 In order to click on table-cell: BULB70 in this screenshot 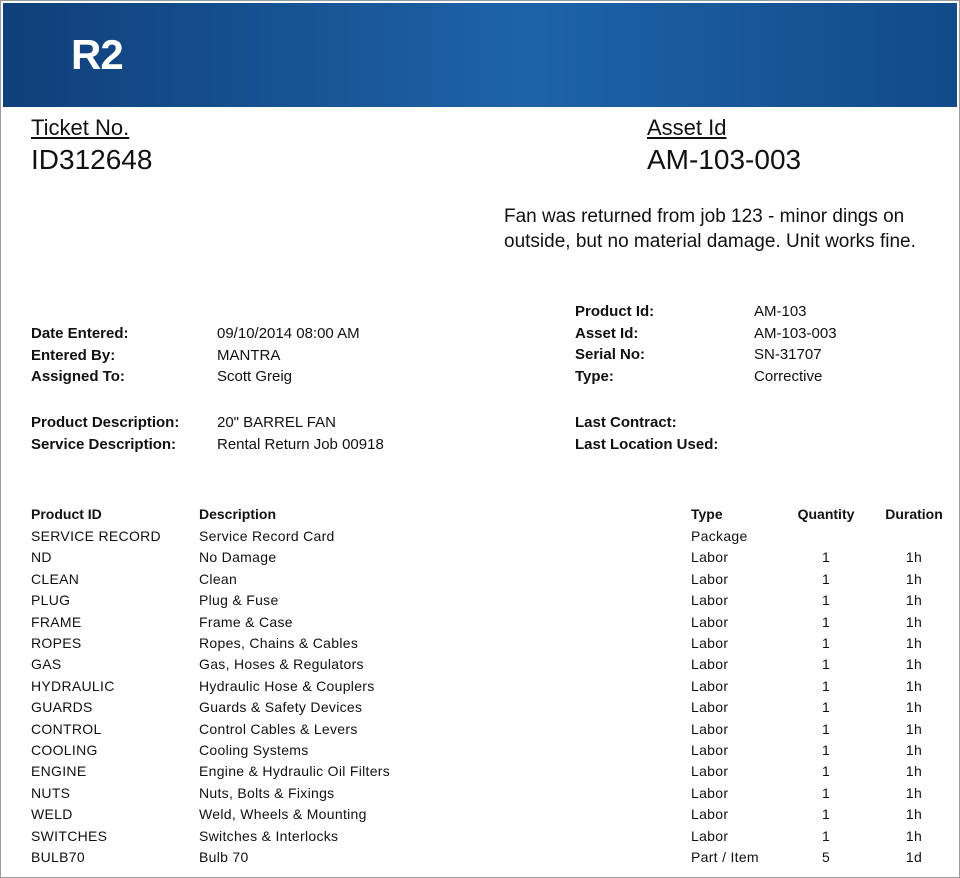, I will do `click(58, 857)`.